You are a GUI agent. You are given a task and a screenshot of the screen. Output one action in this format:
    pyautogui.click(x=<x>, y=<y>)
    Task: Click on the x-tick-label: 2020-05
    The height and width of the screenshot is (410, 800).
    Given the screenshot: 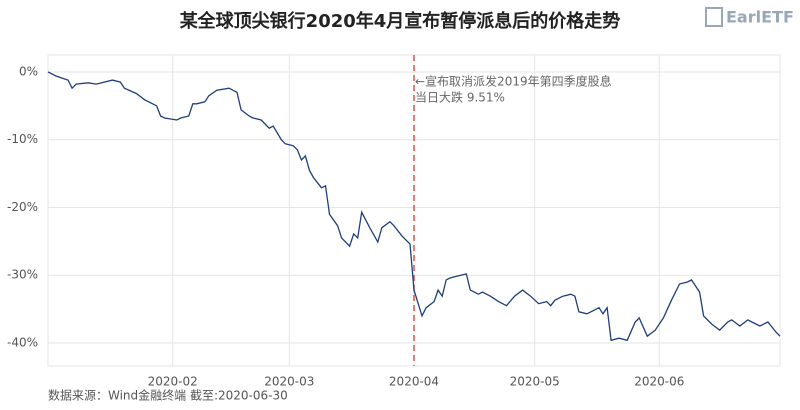 What is the action you would take?
    pyautogui.click(x=535, y=382)
    